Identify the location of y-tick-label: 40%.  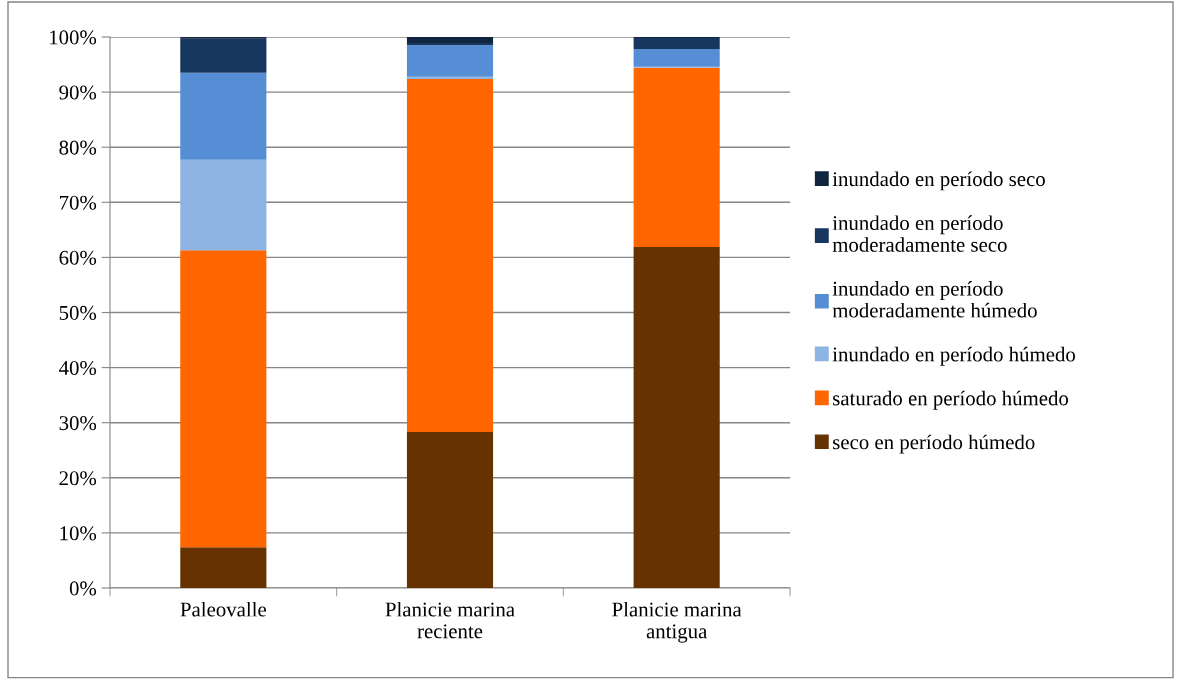
(78, 368).